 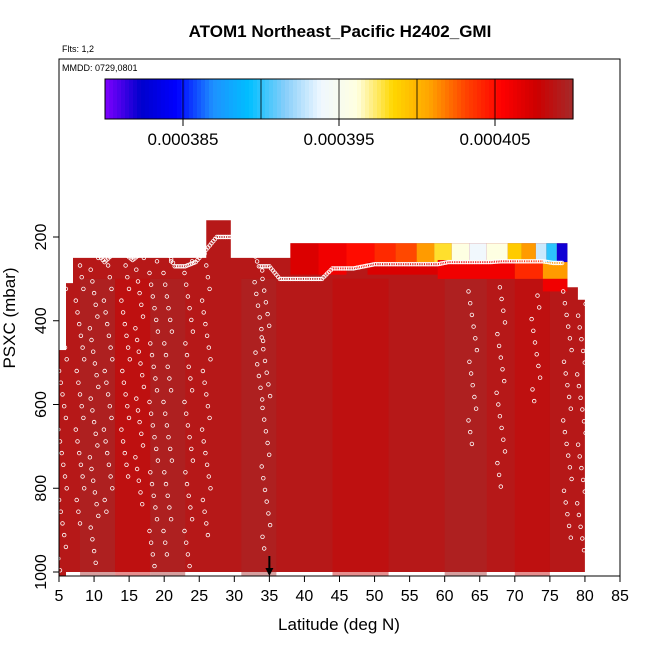 What do you see at coordinates (41, 320) in the screenshot?
I see `y-tick-label: 400` at bounding box center [41, 320].